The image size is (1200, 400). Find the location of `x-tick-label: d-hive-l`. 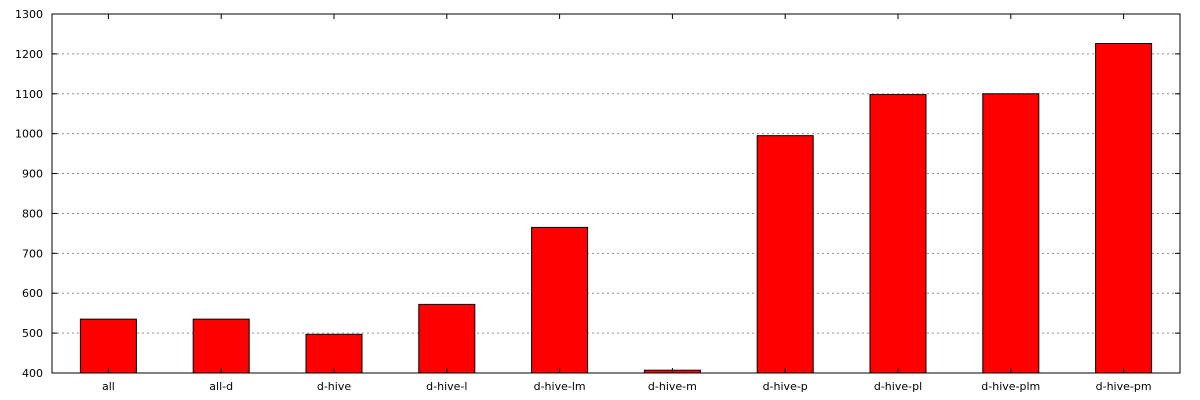

x-tick-label: d-hive-l is located at coordinates (446, 386).